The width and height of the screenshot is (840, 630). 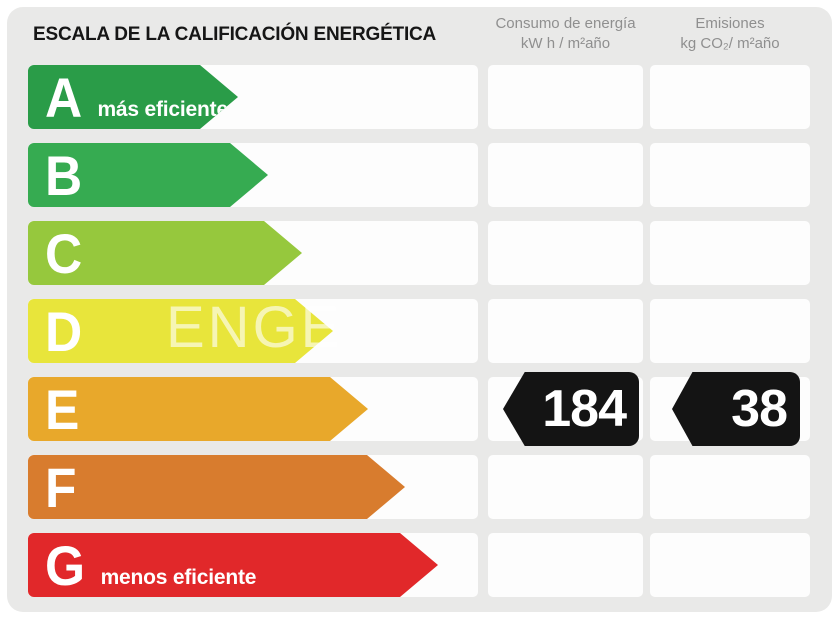 I want to click on rating-row-c: C, so click(x=419, y=253).